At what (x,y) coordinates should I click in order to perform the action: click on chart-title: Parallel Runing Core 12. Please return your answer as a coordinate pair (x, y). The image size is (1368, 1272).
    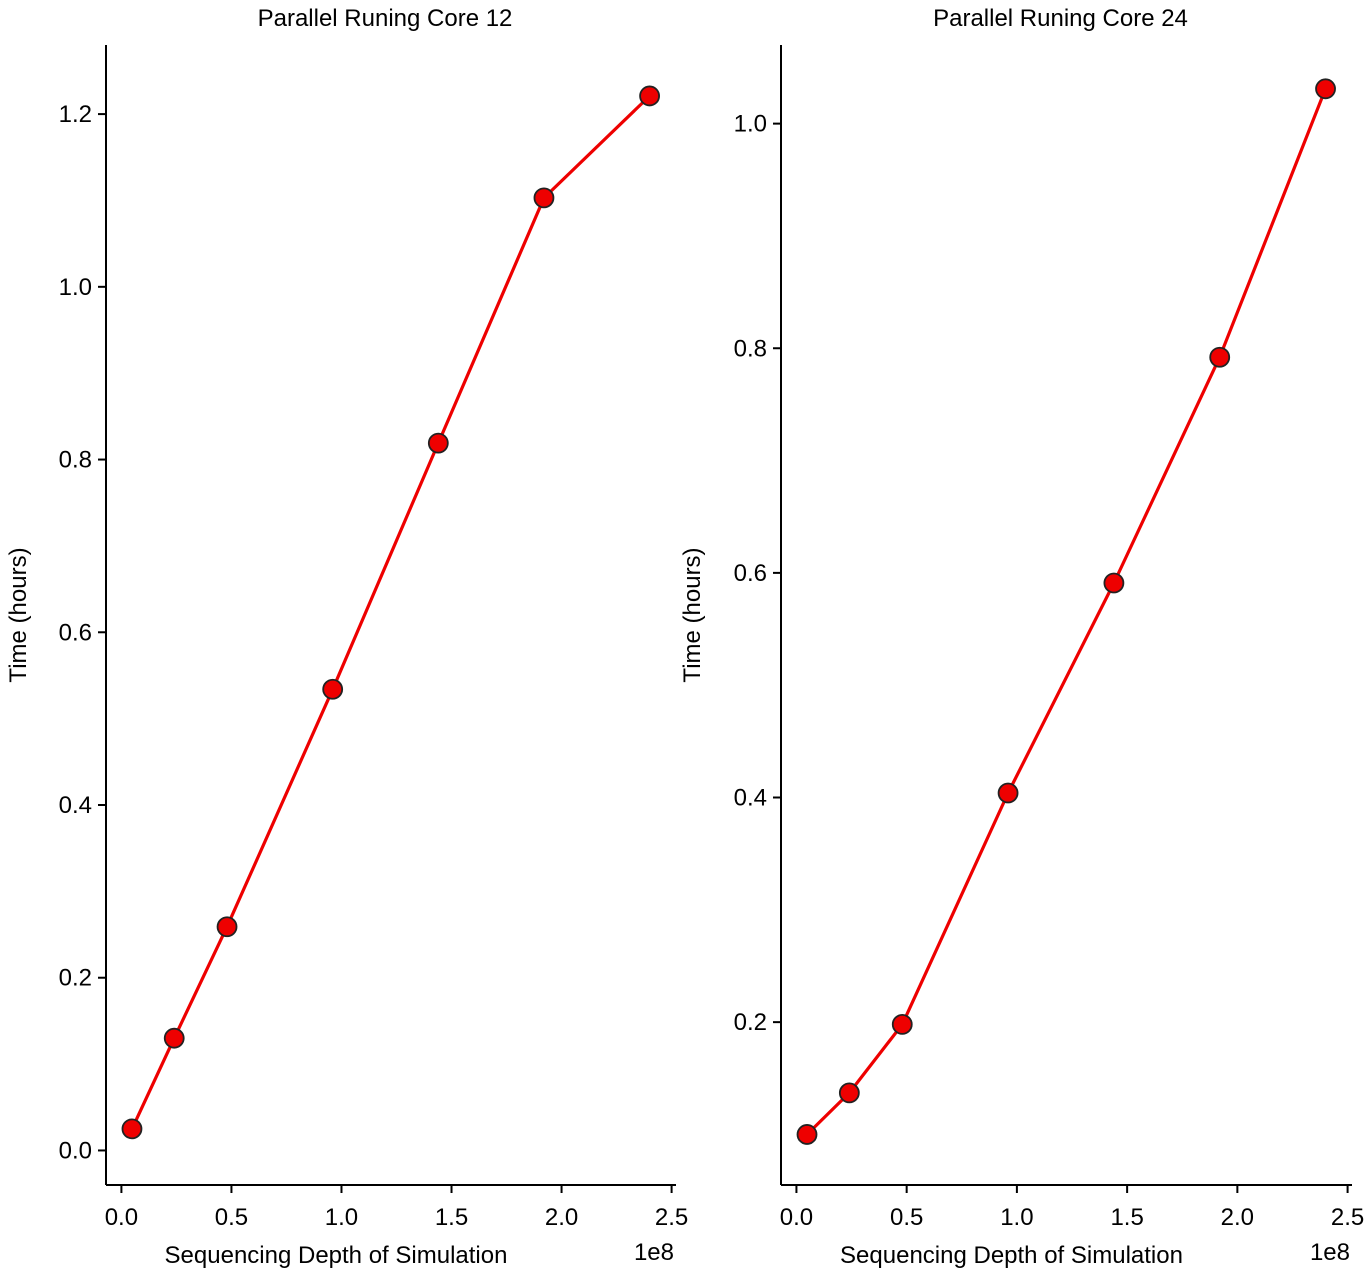
    Looking at the image, I should click on (385, 18).